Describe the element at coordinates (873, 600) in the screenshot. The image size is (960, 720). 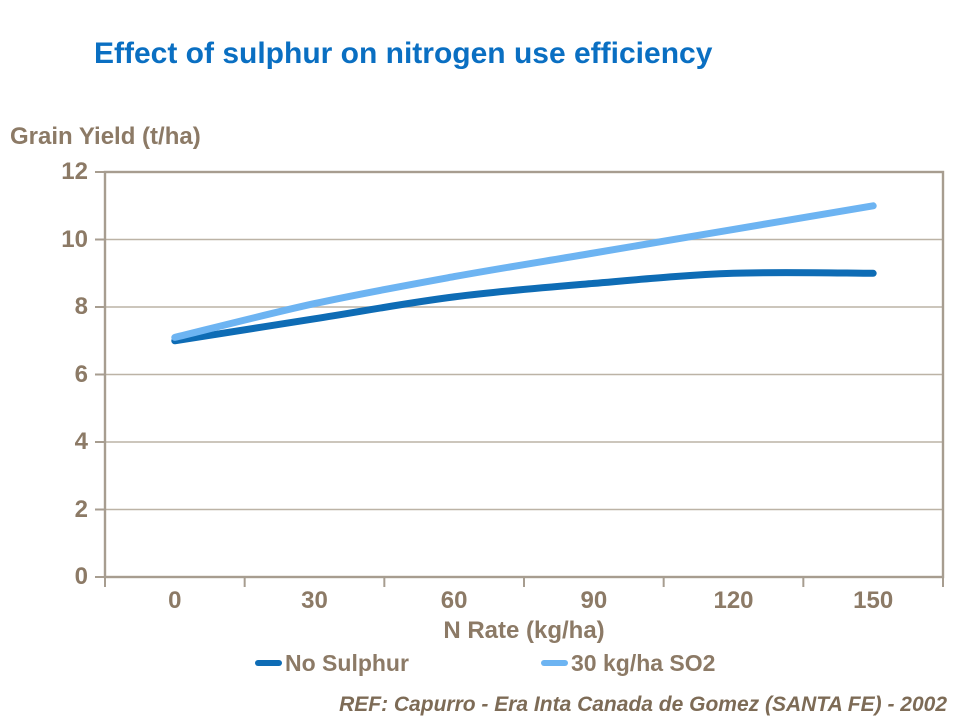
I see `x-tick-label: 150` at that location.